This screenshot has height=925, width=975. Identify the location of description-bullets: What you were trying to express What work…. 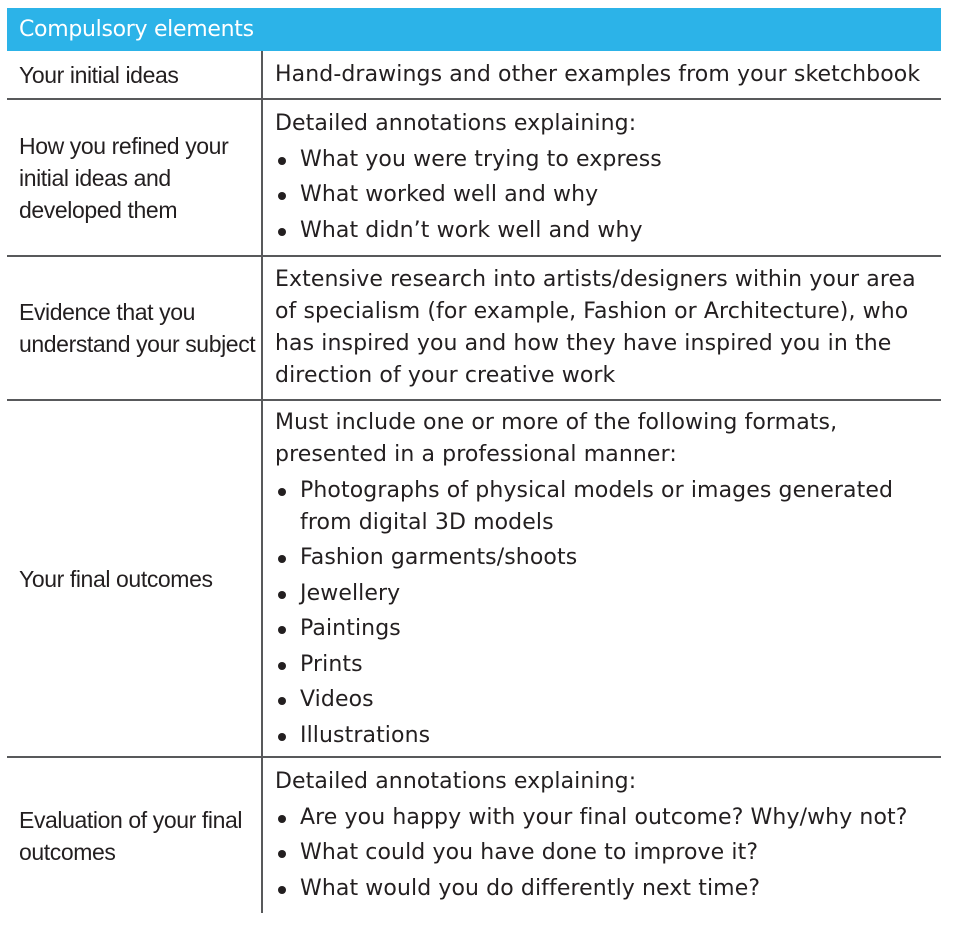
(603, 193).